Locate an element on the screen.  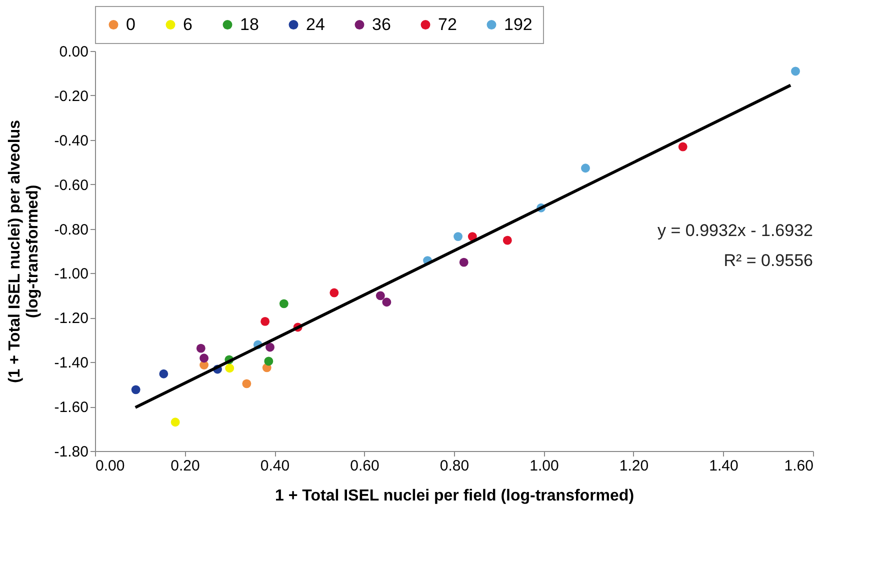
x-tick-label: 0.80 is located at coordinates (455, 466).